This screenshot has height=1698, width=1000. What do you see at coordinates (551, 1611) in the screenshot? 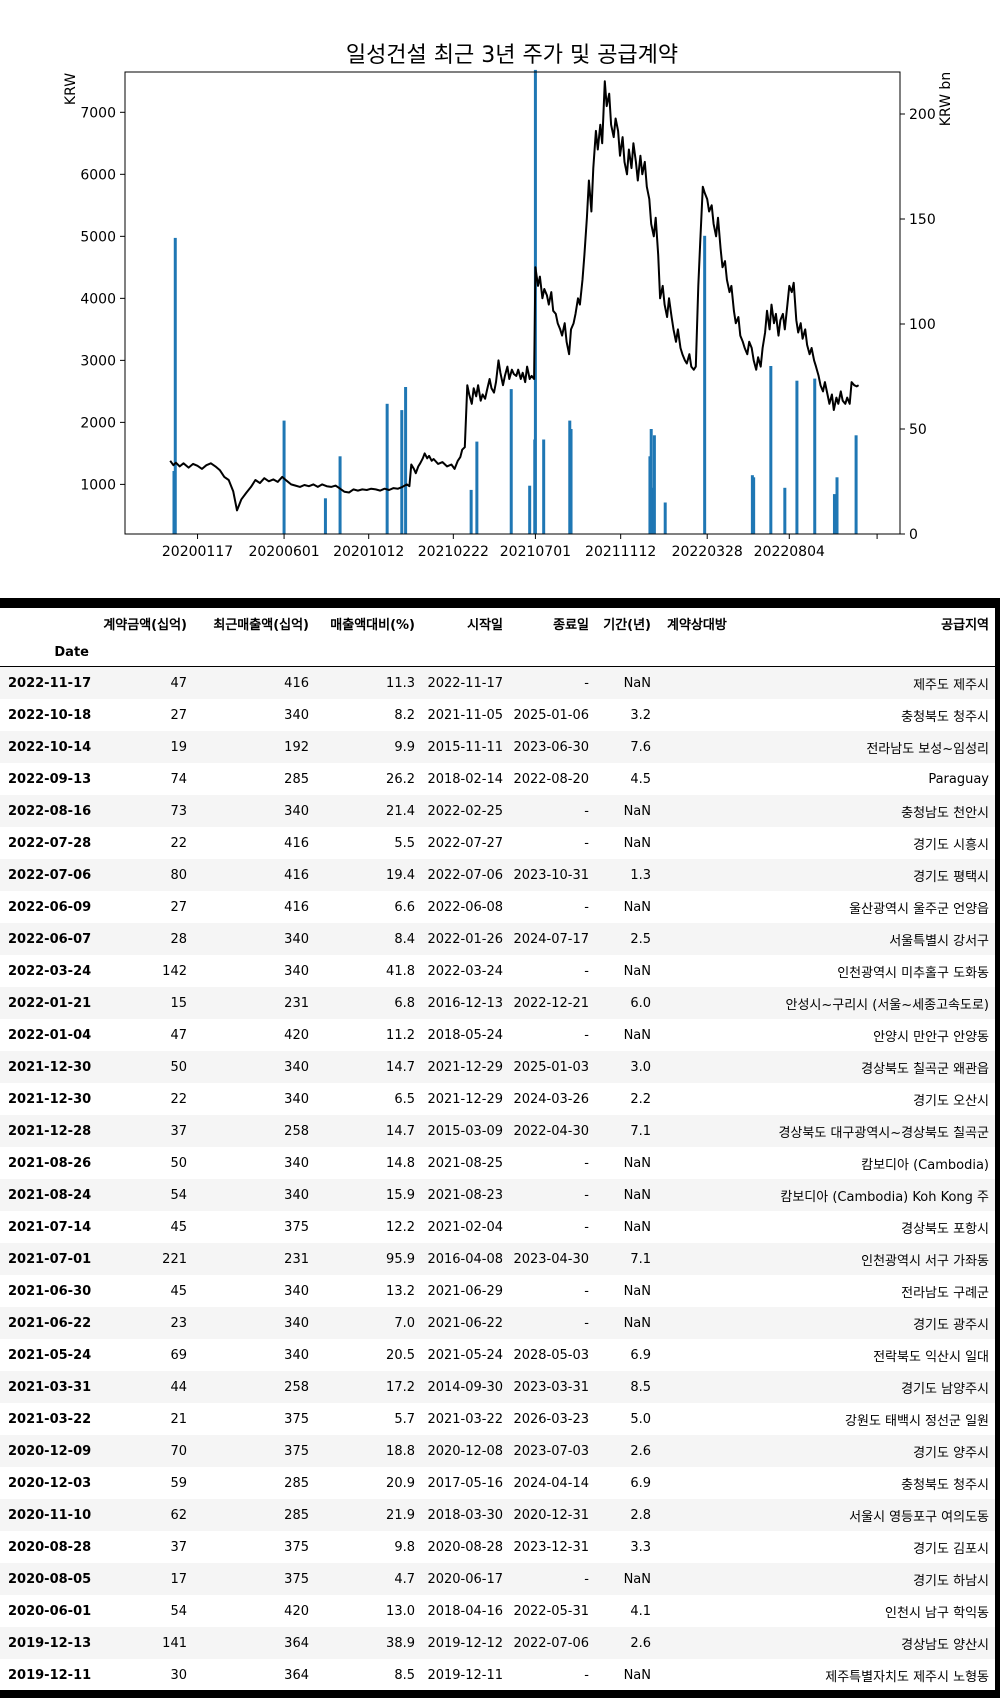
I see `table-cell: 2022-05-31` at bounding box center [551, 1611].